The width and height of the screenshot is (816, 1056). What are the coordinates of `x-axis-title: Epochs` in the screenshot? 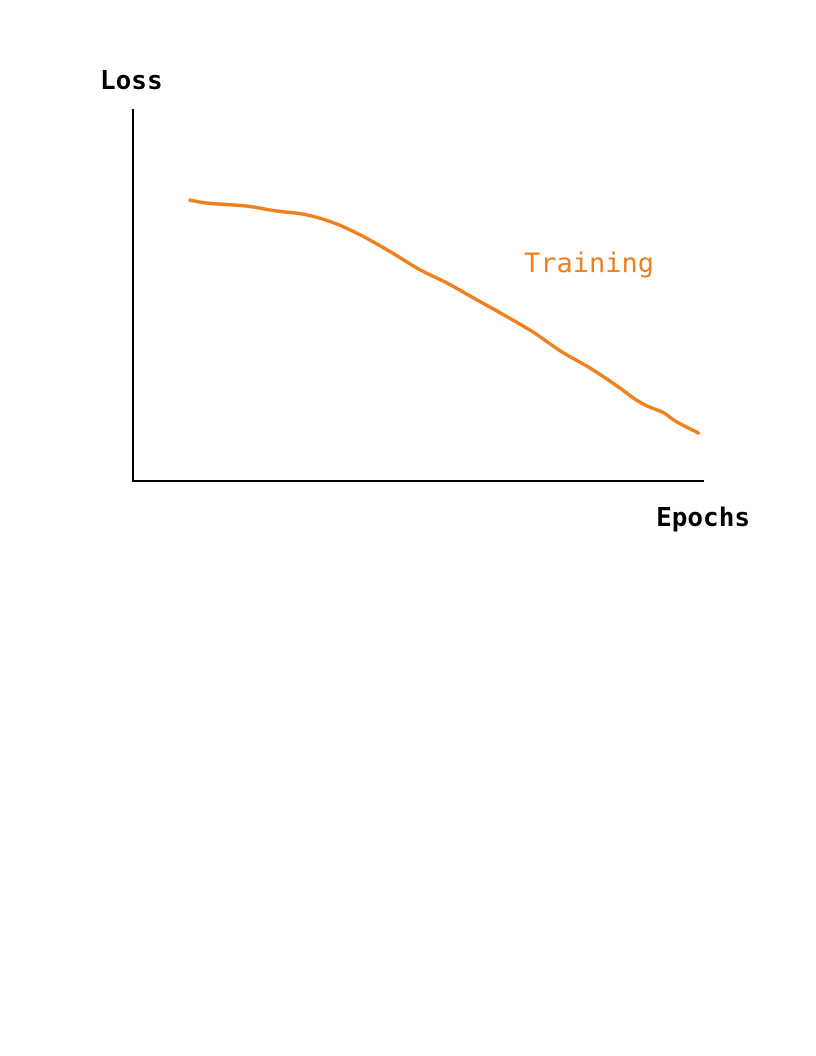 It's located at (703, 518).